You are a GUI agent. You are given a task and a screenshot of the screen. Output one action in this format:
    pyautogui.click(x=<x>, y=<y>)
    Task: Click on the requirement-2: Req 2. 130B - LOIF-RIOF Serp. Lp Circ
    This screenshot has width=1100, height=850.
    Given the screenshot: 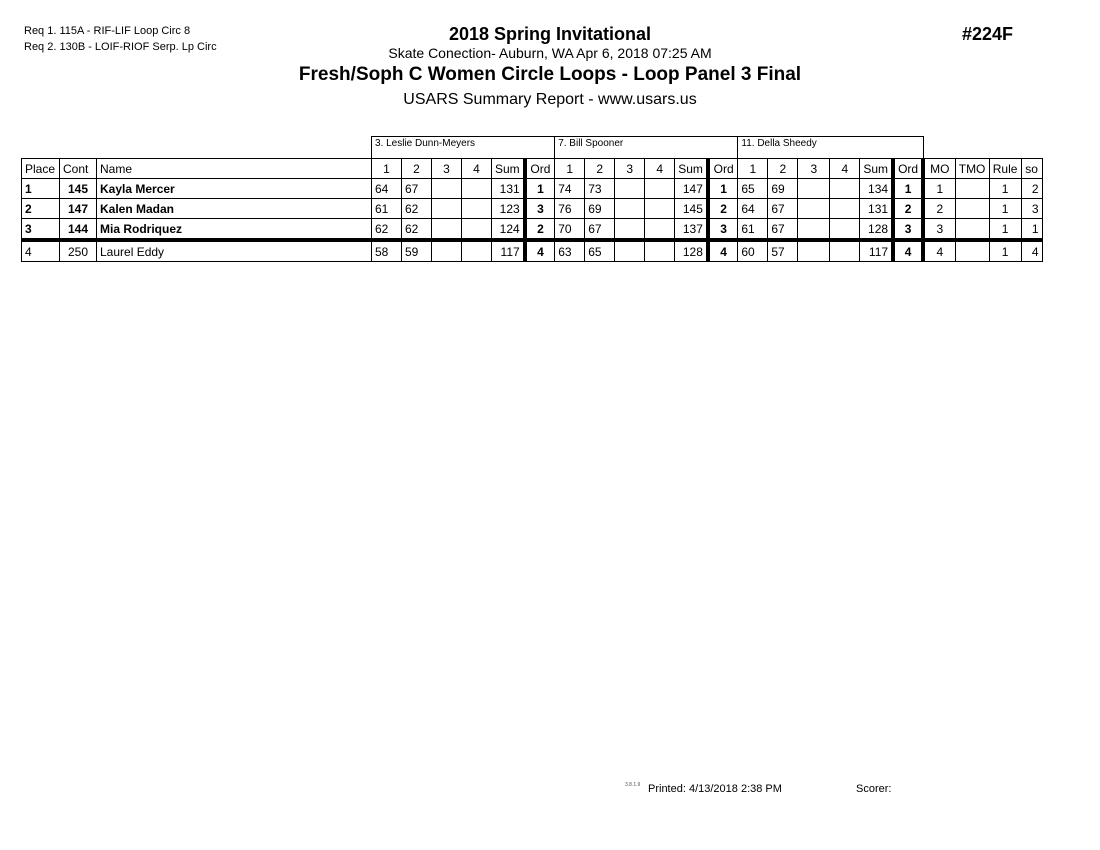 What is the action you would take?
    pyautogui.click(x=120, y=47)
    